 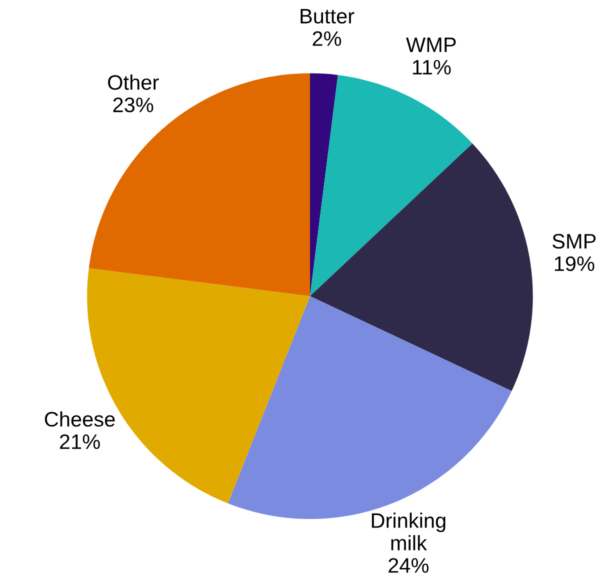 What do you see at coordinates (431, 45) in the screenshot?
I see `slice-label: WMP` at bounding box center [431, 45].